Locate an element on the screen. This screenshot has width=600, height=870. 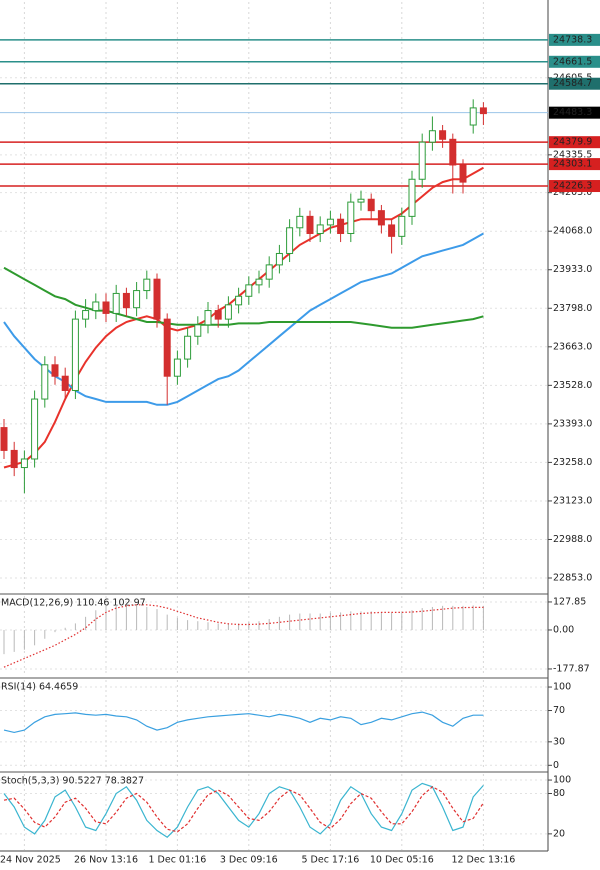
y-tick-label: 23528.0 is located at coordinates (572, 385).